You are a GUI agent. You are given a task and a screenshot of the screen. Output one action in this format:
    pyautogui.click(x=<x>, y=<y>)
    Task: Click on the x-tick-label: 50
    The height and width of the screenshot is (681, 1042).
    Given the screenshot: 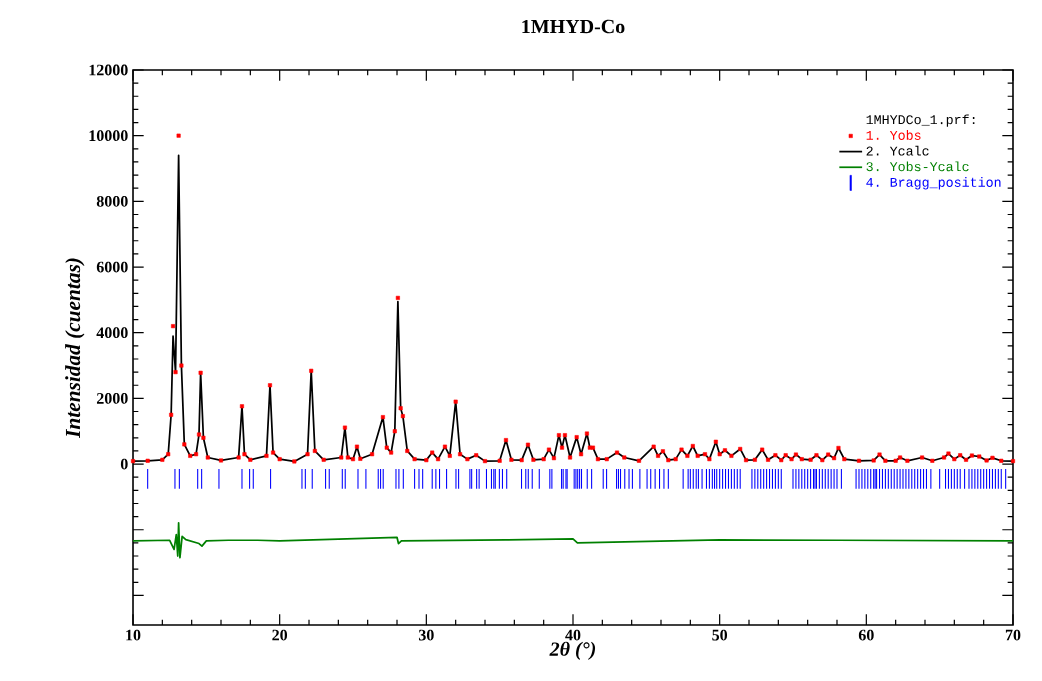 What is the action you would take?
    pyautogui.click(x=720, y=635)
    